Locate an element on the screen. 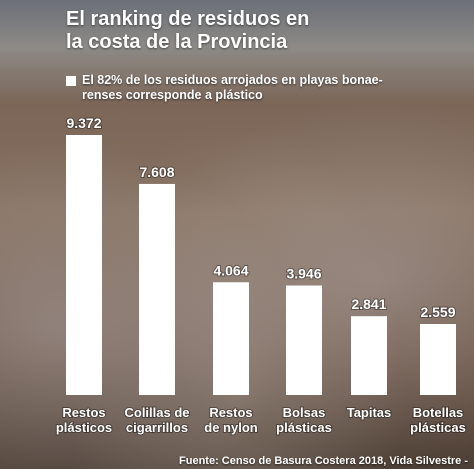 The height and width of the screenshot is (469, 474). subtitle-bullet is located at coordinates (71, 81).